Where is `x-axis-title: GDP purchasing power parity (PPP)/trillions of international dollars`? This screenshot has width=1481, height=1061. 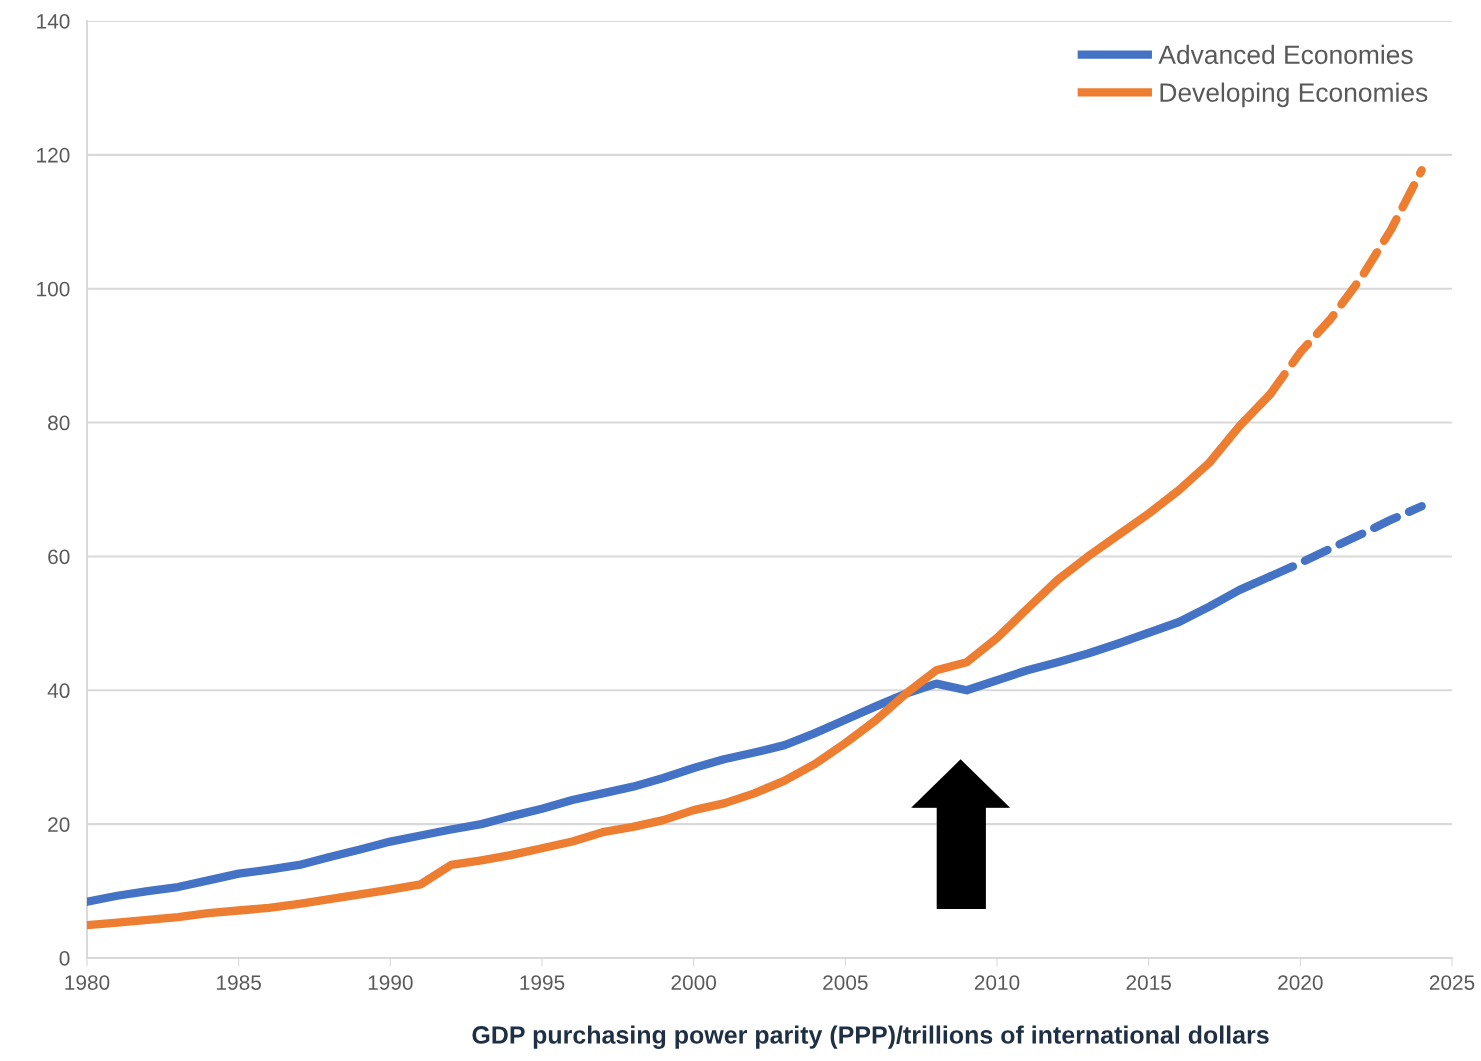
x-axis-title: GDP purchasing power parity (PPP)/trillions of international dollars is located at coordinates (870, 1037).